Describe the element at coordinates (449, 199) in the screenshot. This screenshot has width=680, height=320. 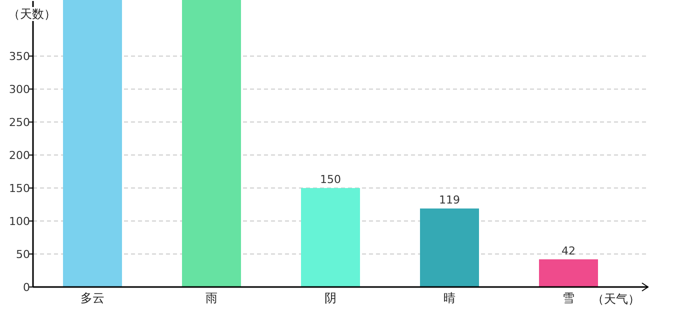
I see `data-label: 119` at that location.